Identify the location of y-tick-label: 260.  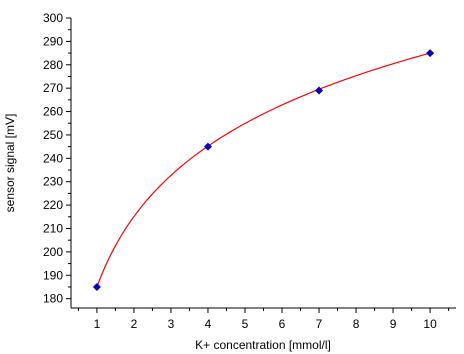
(53, 112).